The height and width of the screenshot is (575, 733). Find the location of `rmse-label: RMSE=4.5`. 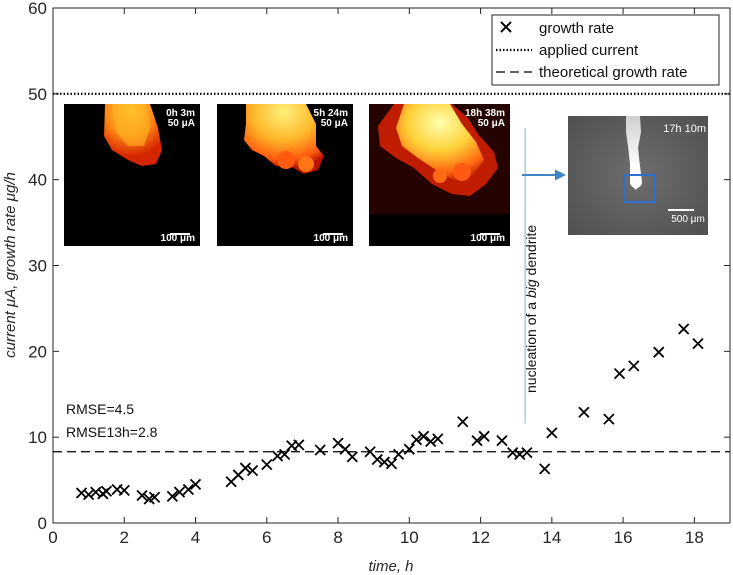

rmse-label: RMSE=4.5 is located at coordinates (100, 409).